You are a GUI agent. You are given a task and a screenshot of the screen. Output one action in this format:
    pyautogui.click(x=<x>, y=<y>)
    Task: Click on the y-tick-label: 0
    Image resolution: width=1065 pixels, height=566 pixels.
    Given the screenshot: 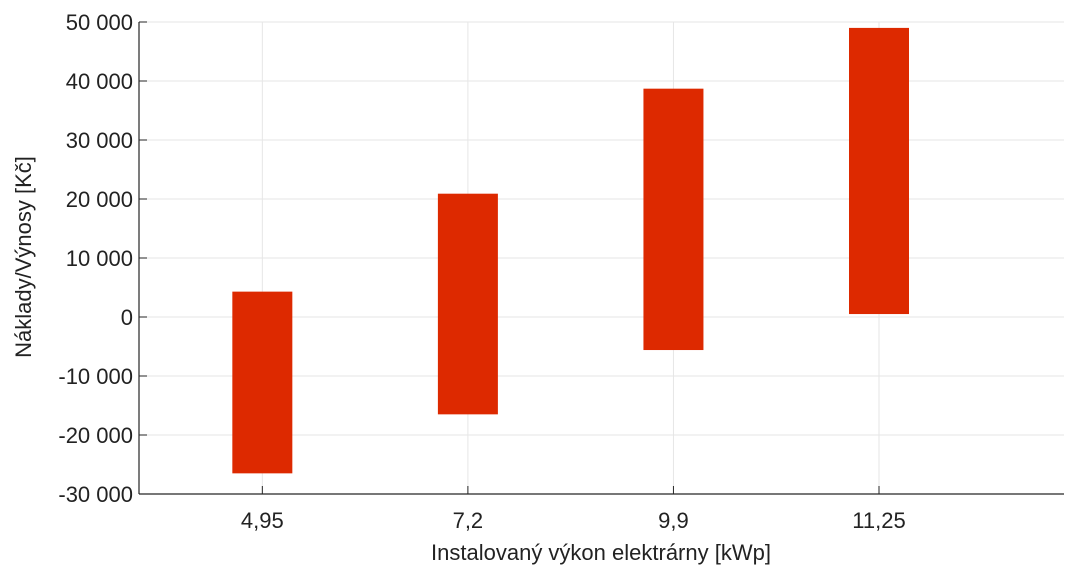 What is the action you would take?
    pyautogui.click(x=127, y=317)
    